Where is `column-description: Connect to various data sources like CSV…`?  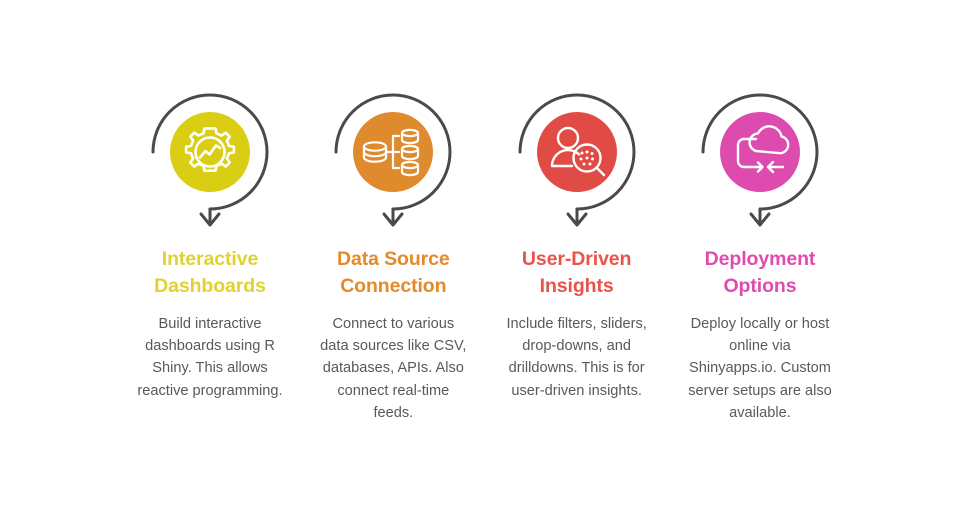 column-description: Connect to various data sources like CSV… is located at coordinates (393, 368).